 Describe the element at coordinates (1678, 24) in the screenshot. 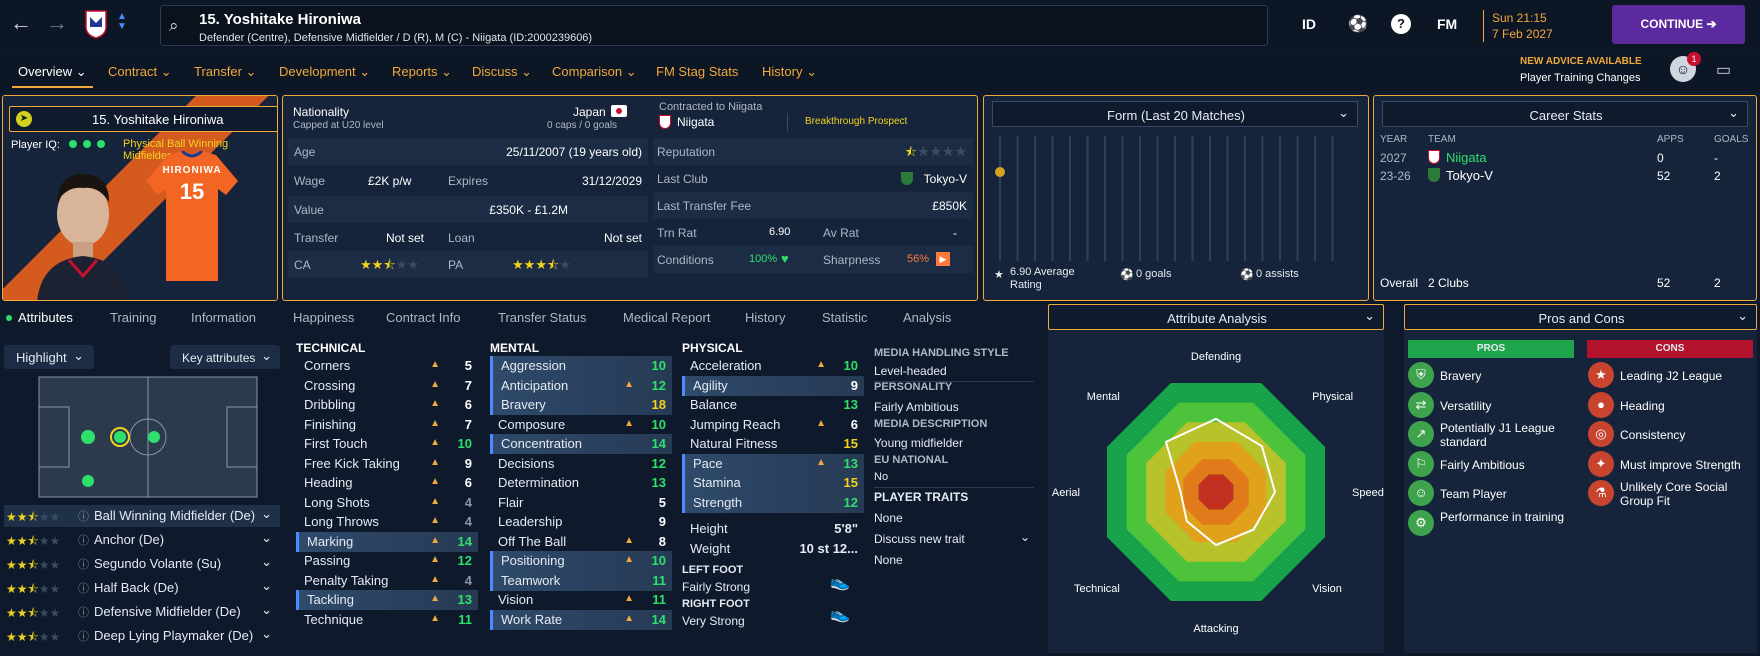

I see `continue-button: CONTINUE ➔` at that location.